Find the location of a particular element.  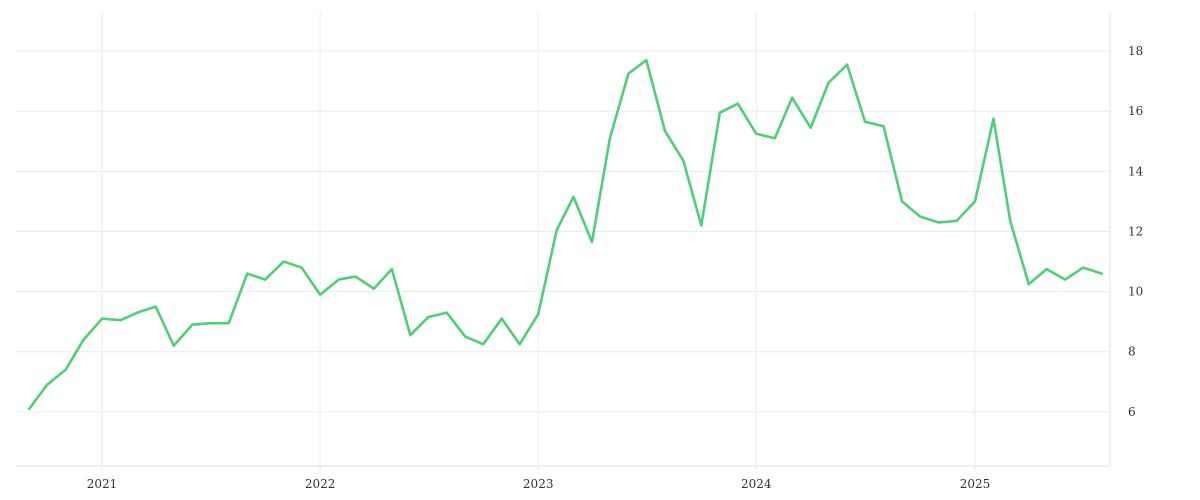

x-tick-label: 2023 is located at coordinates (538, 484).